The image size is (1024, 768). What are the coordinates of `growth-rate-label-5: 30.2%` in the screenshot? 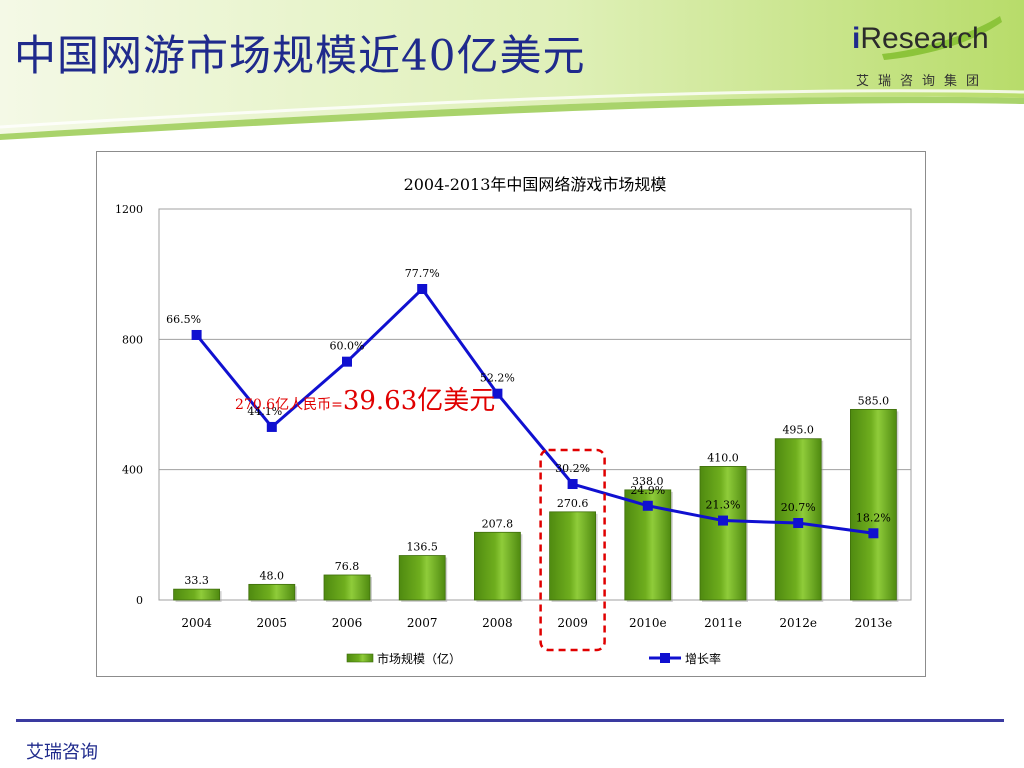 It's located at (572, 468).